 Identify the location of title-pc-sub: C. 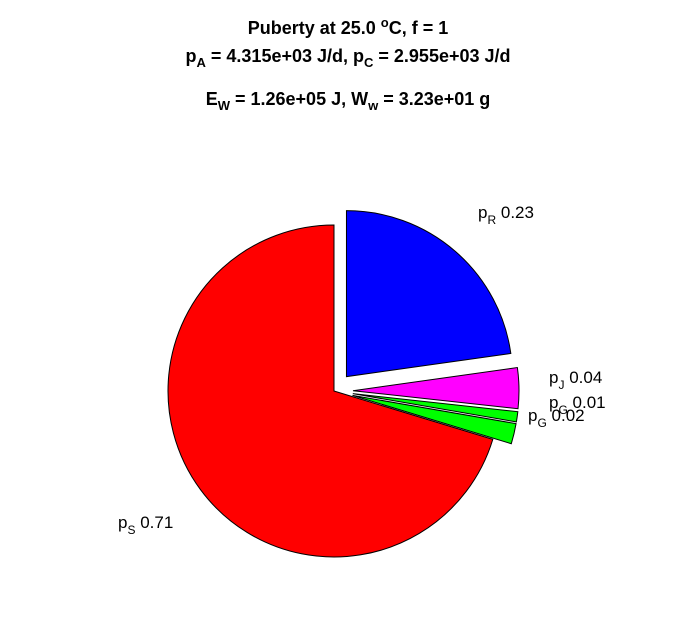
(369, 62).